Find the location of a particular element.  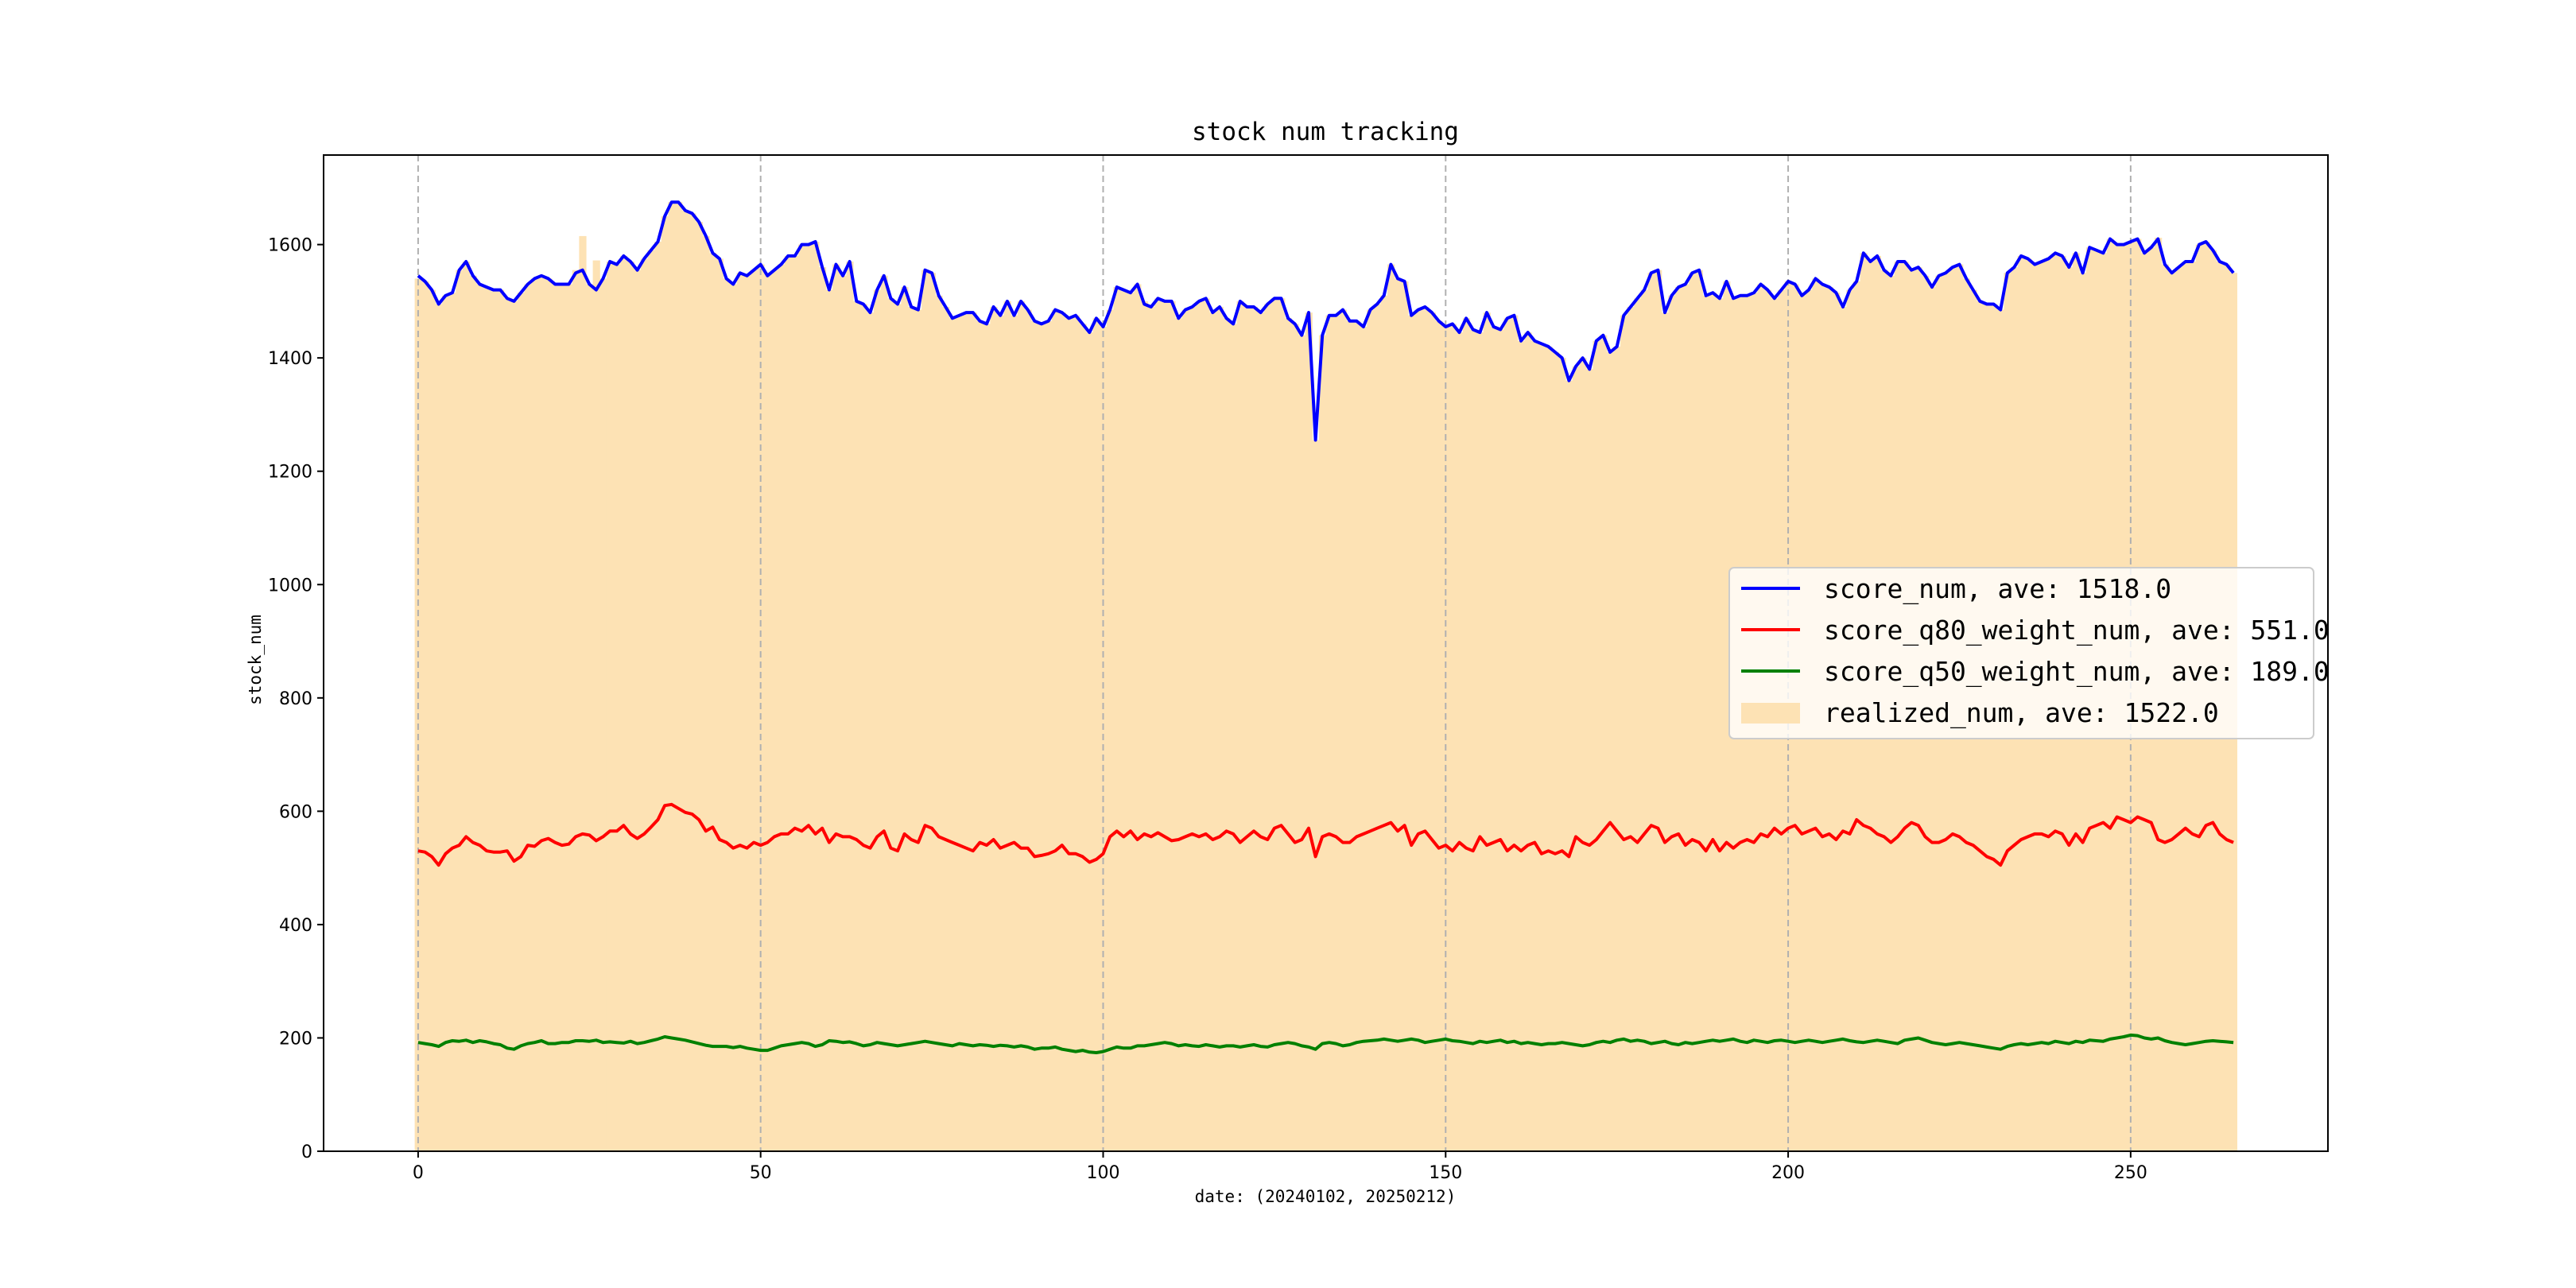

y-tick-label: 1200 is located at coordinates (290, 473).